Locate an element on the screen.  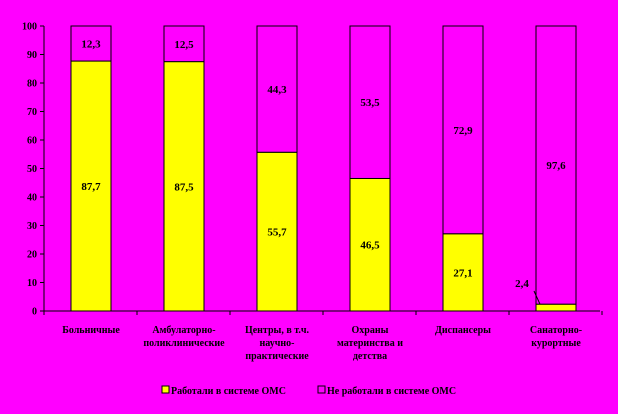
y-tick-label: 0 is located at coordinates (34, 312).